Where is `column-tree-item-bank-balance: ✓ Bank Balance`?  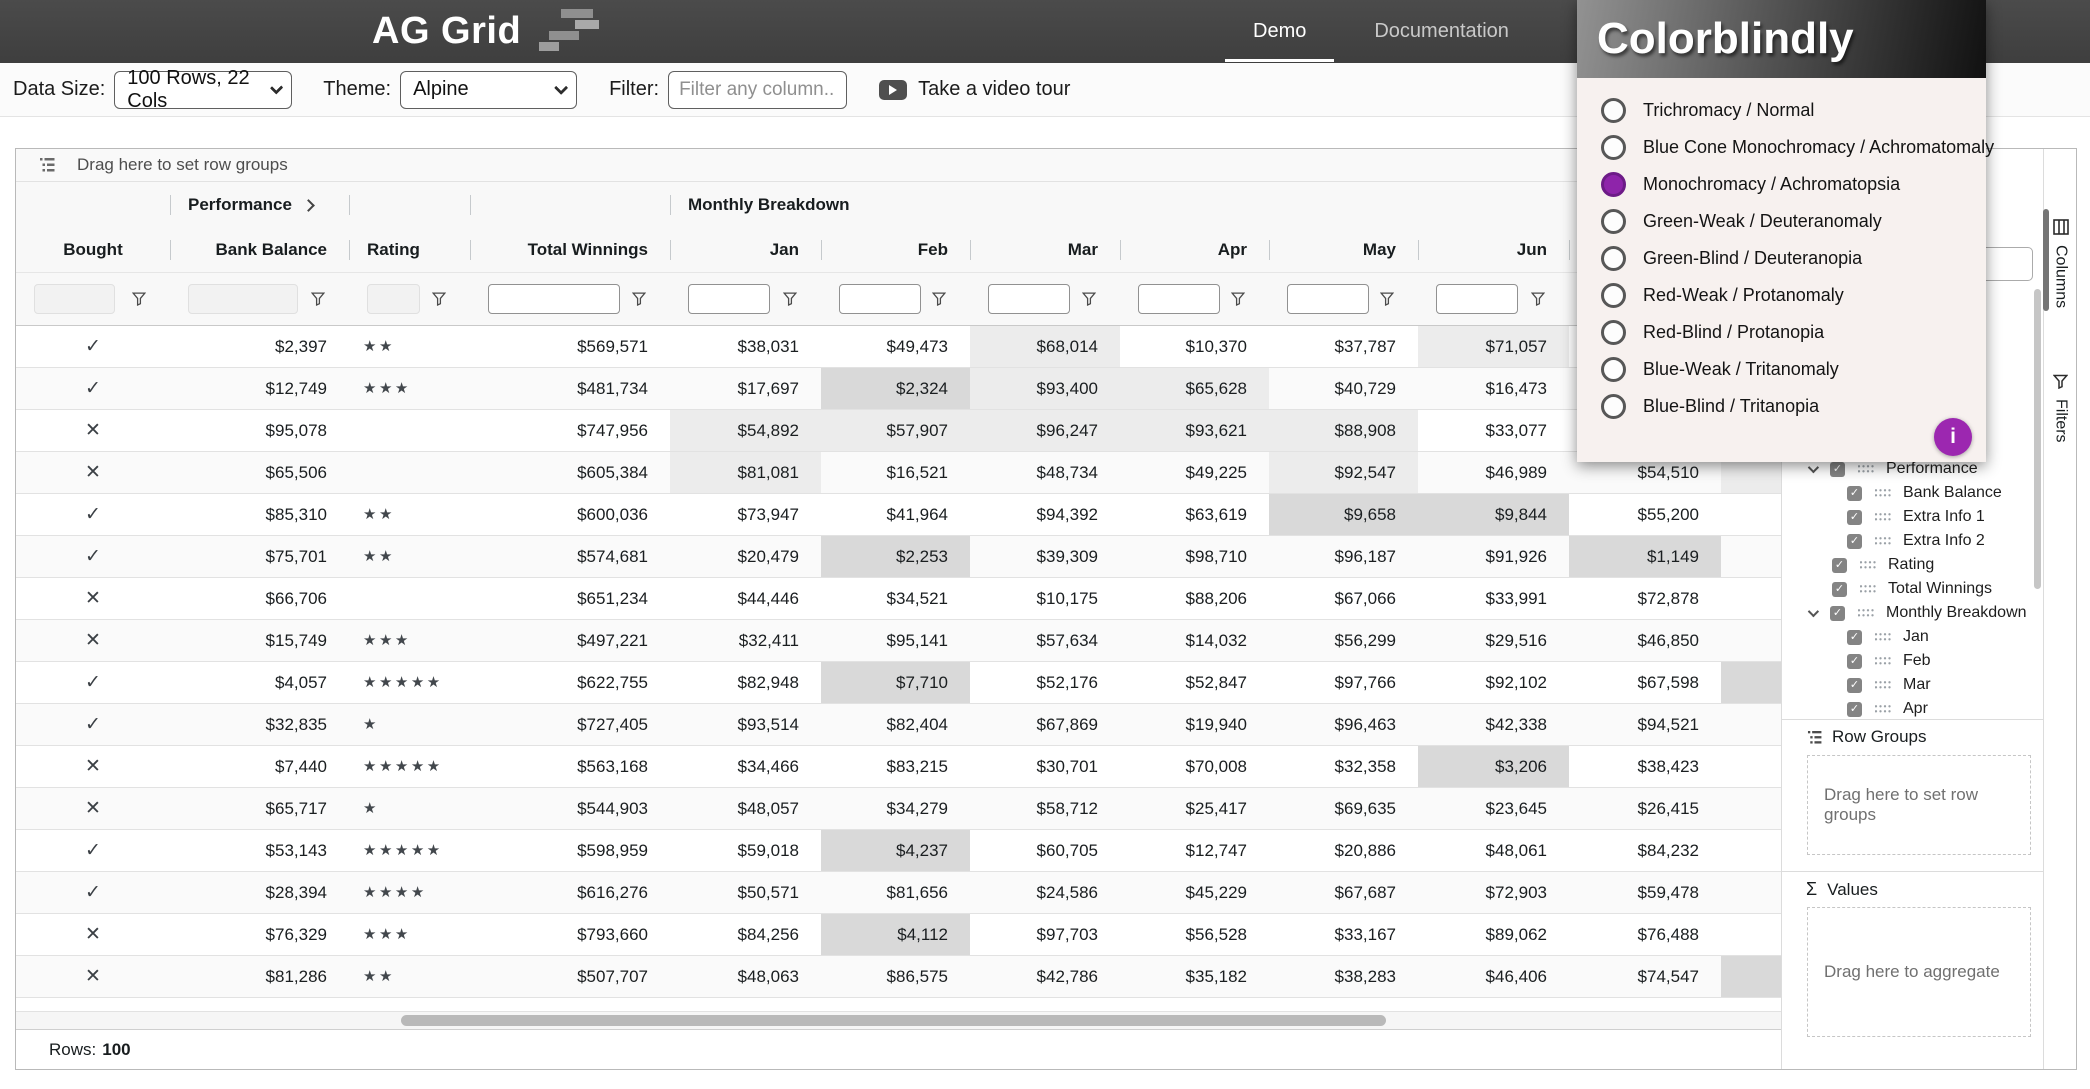
column-tree-item-bank-balance: ✓ Bank Balance is located at coordinates (1912, 493).